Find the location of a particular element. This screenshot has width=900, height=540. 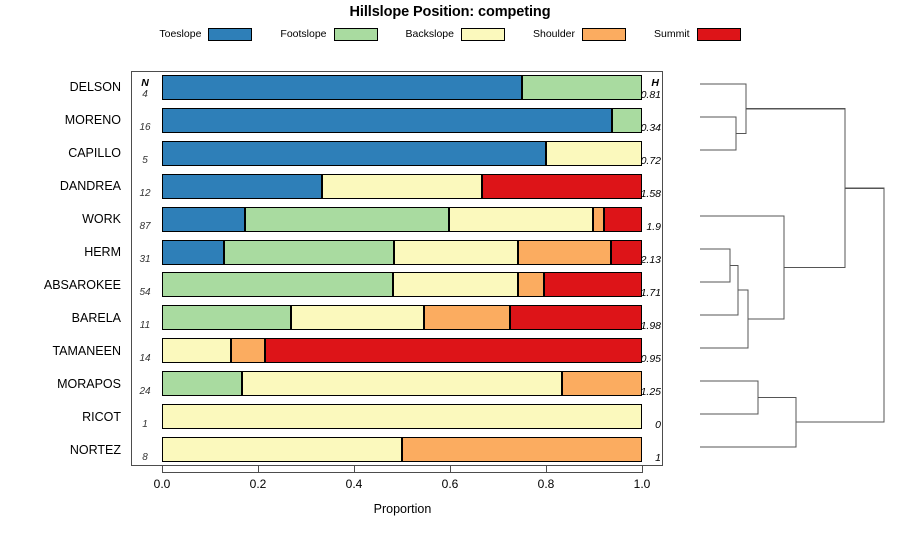

page-title: Hillslope Position: competing is located at coordinates (450, 12).